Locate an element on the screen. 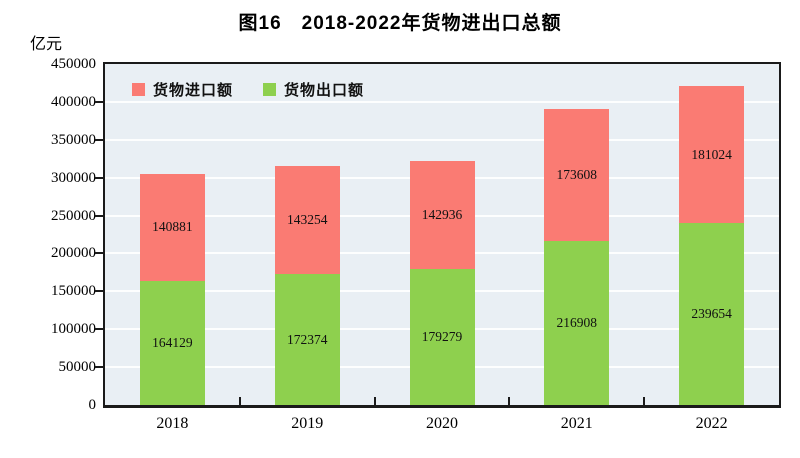 The height and width of the screenshot is (458, 800). bar-value-export: 216908 is located at coordinates (577, 322).